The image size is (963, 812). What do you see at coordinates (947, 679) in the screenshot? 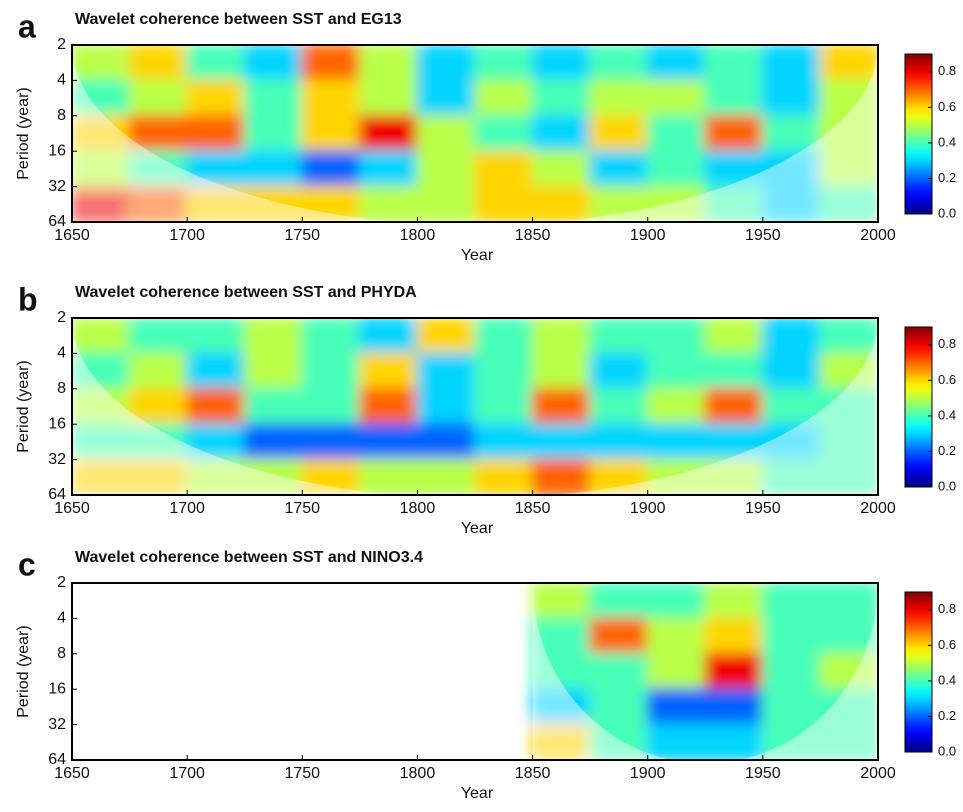
I see `colorbar-tick-label: 0.4` at bounding box center [947, 679].